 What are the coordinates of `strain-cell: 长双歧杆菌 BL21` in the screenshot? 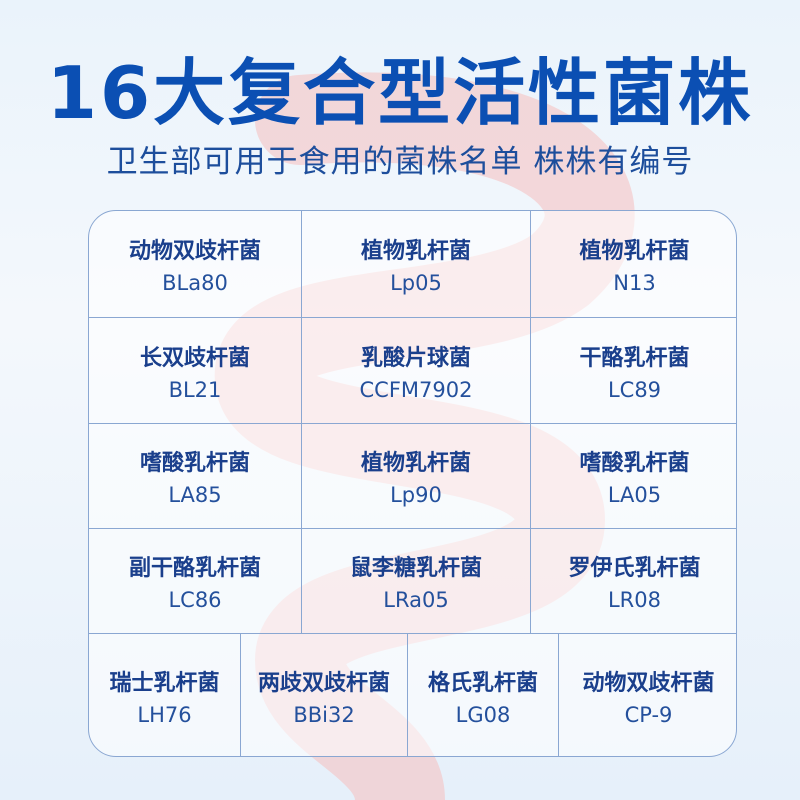 It's located at (195, 371).